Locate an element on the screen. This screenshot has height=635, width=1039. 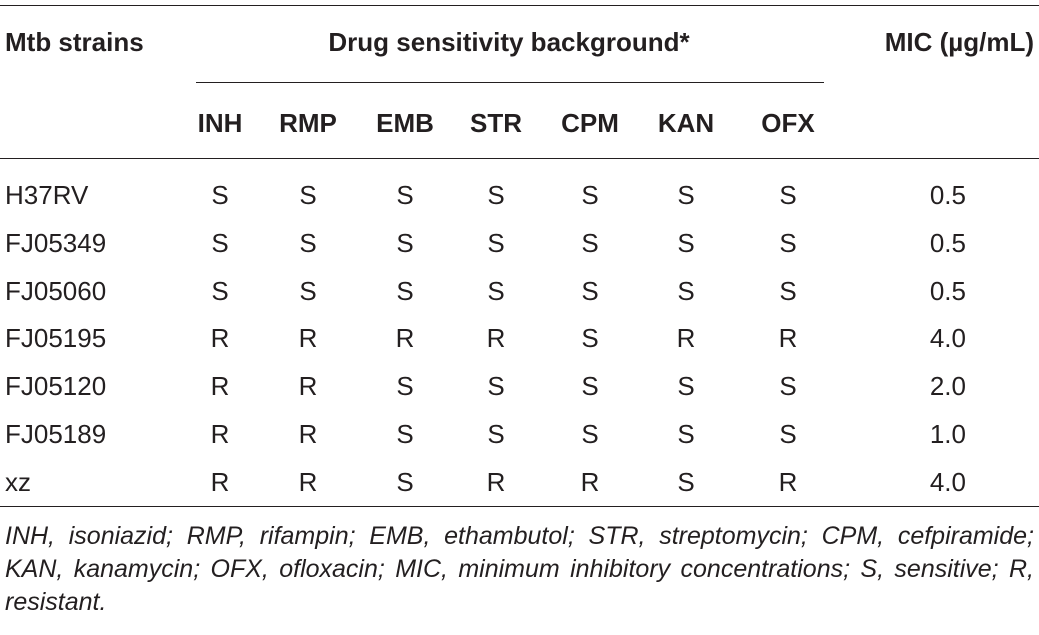
strain-cell: FJ05060 is located at coordinates (56, 291).